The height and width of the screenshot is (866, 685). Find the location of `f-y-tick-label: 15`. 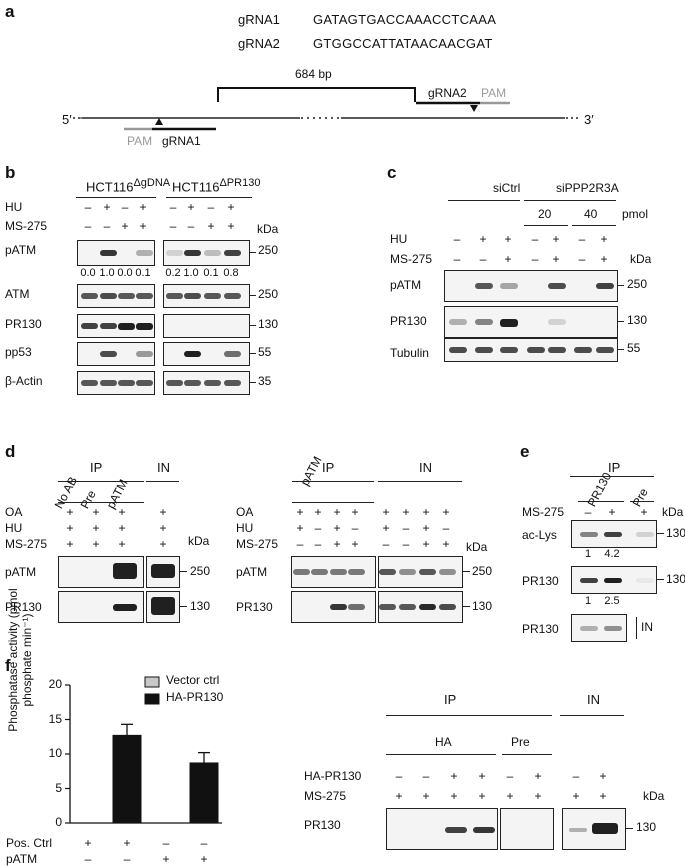

f-y-tick-label: 15 is located at coordinates (55, 718).